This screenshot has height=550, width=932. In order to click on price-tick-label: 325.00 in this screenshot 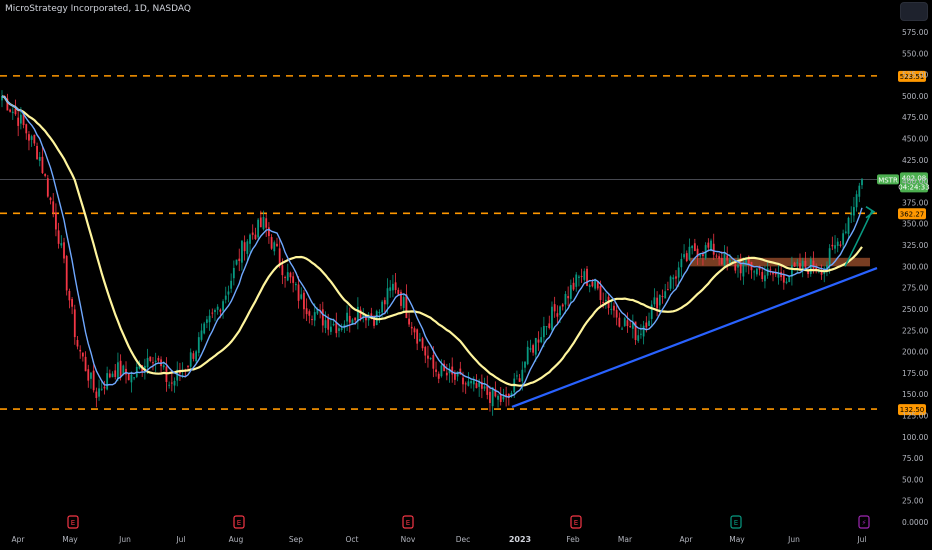, I will do `click(915, 245)`.